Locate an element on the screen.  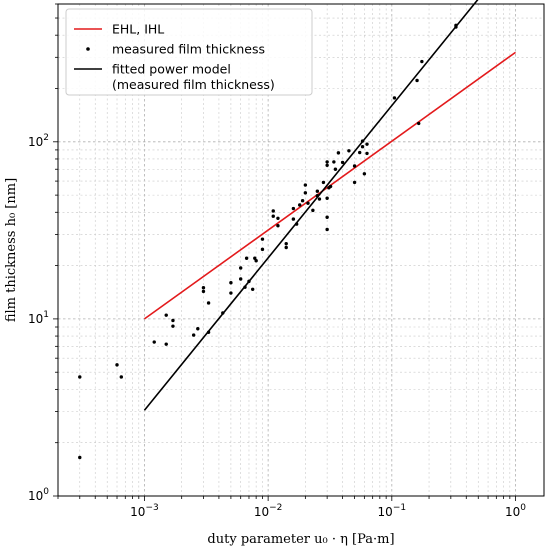
y-tick-label: 10² is located at coordinates (38, 141).